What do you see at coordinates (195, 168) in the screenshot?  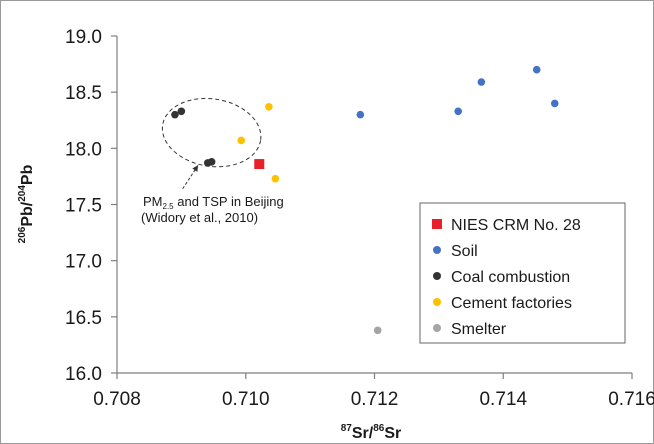 I see `annotation-arrow-head` at bounding box center [195, 168].